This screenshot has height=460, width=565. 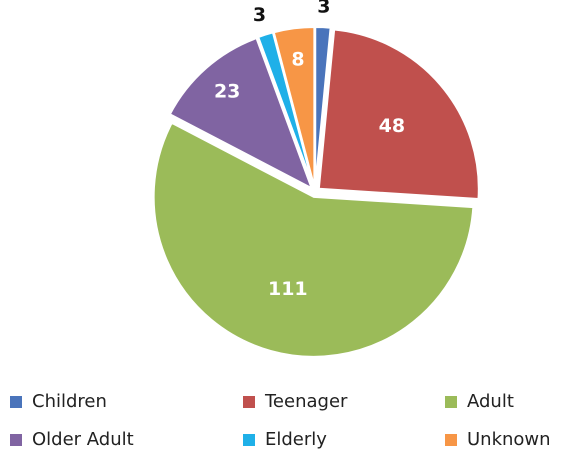 What do you see at coordinates (227, 92) in the screenshot?
I see `data-label: 23` at bounding box center [227, 92].